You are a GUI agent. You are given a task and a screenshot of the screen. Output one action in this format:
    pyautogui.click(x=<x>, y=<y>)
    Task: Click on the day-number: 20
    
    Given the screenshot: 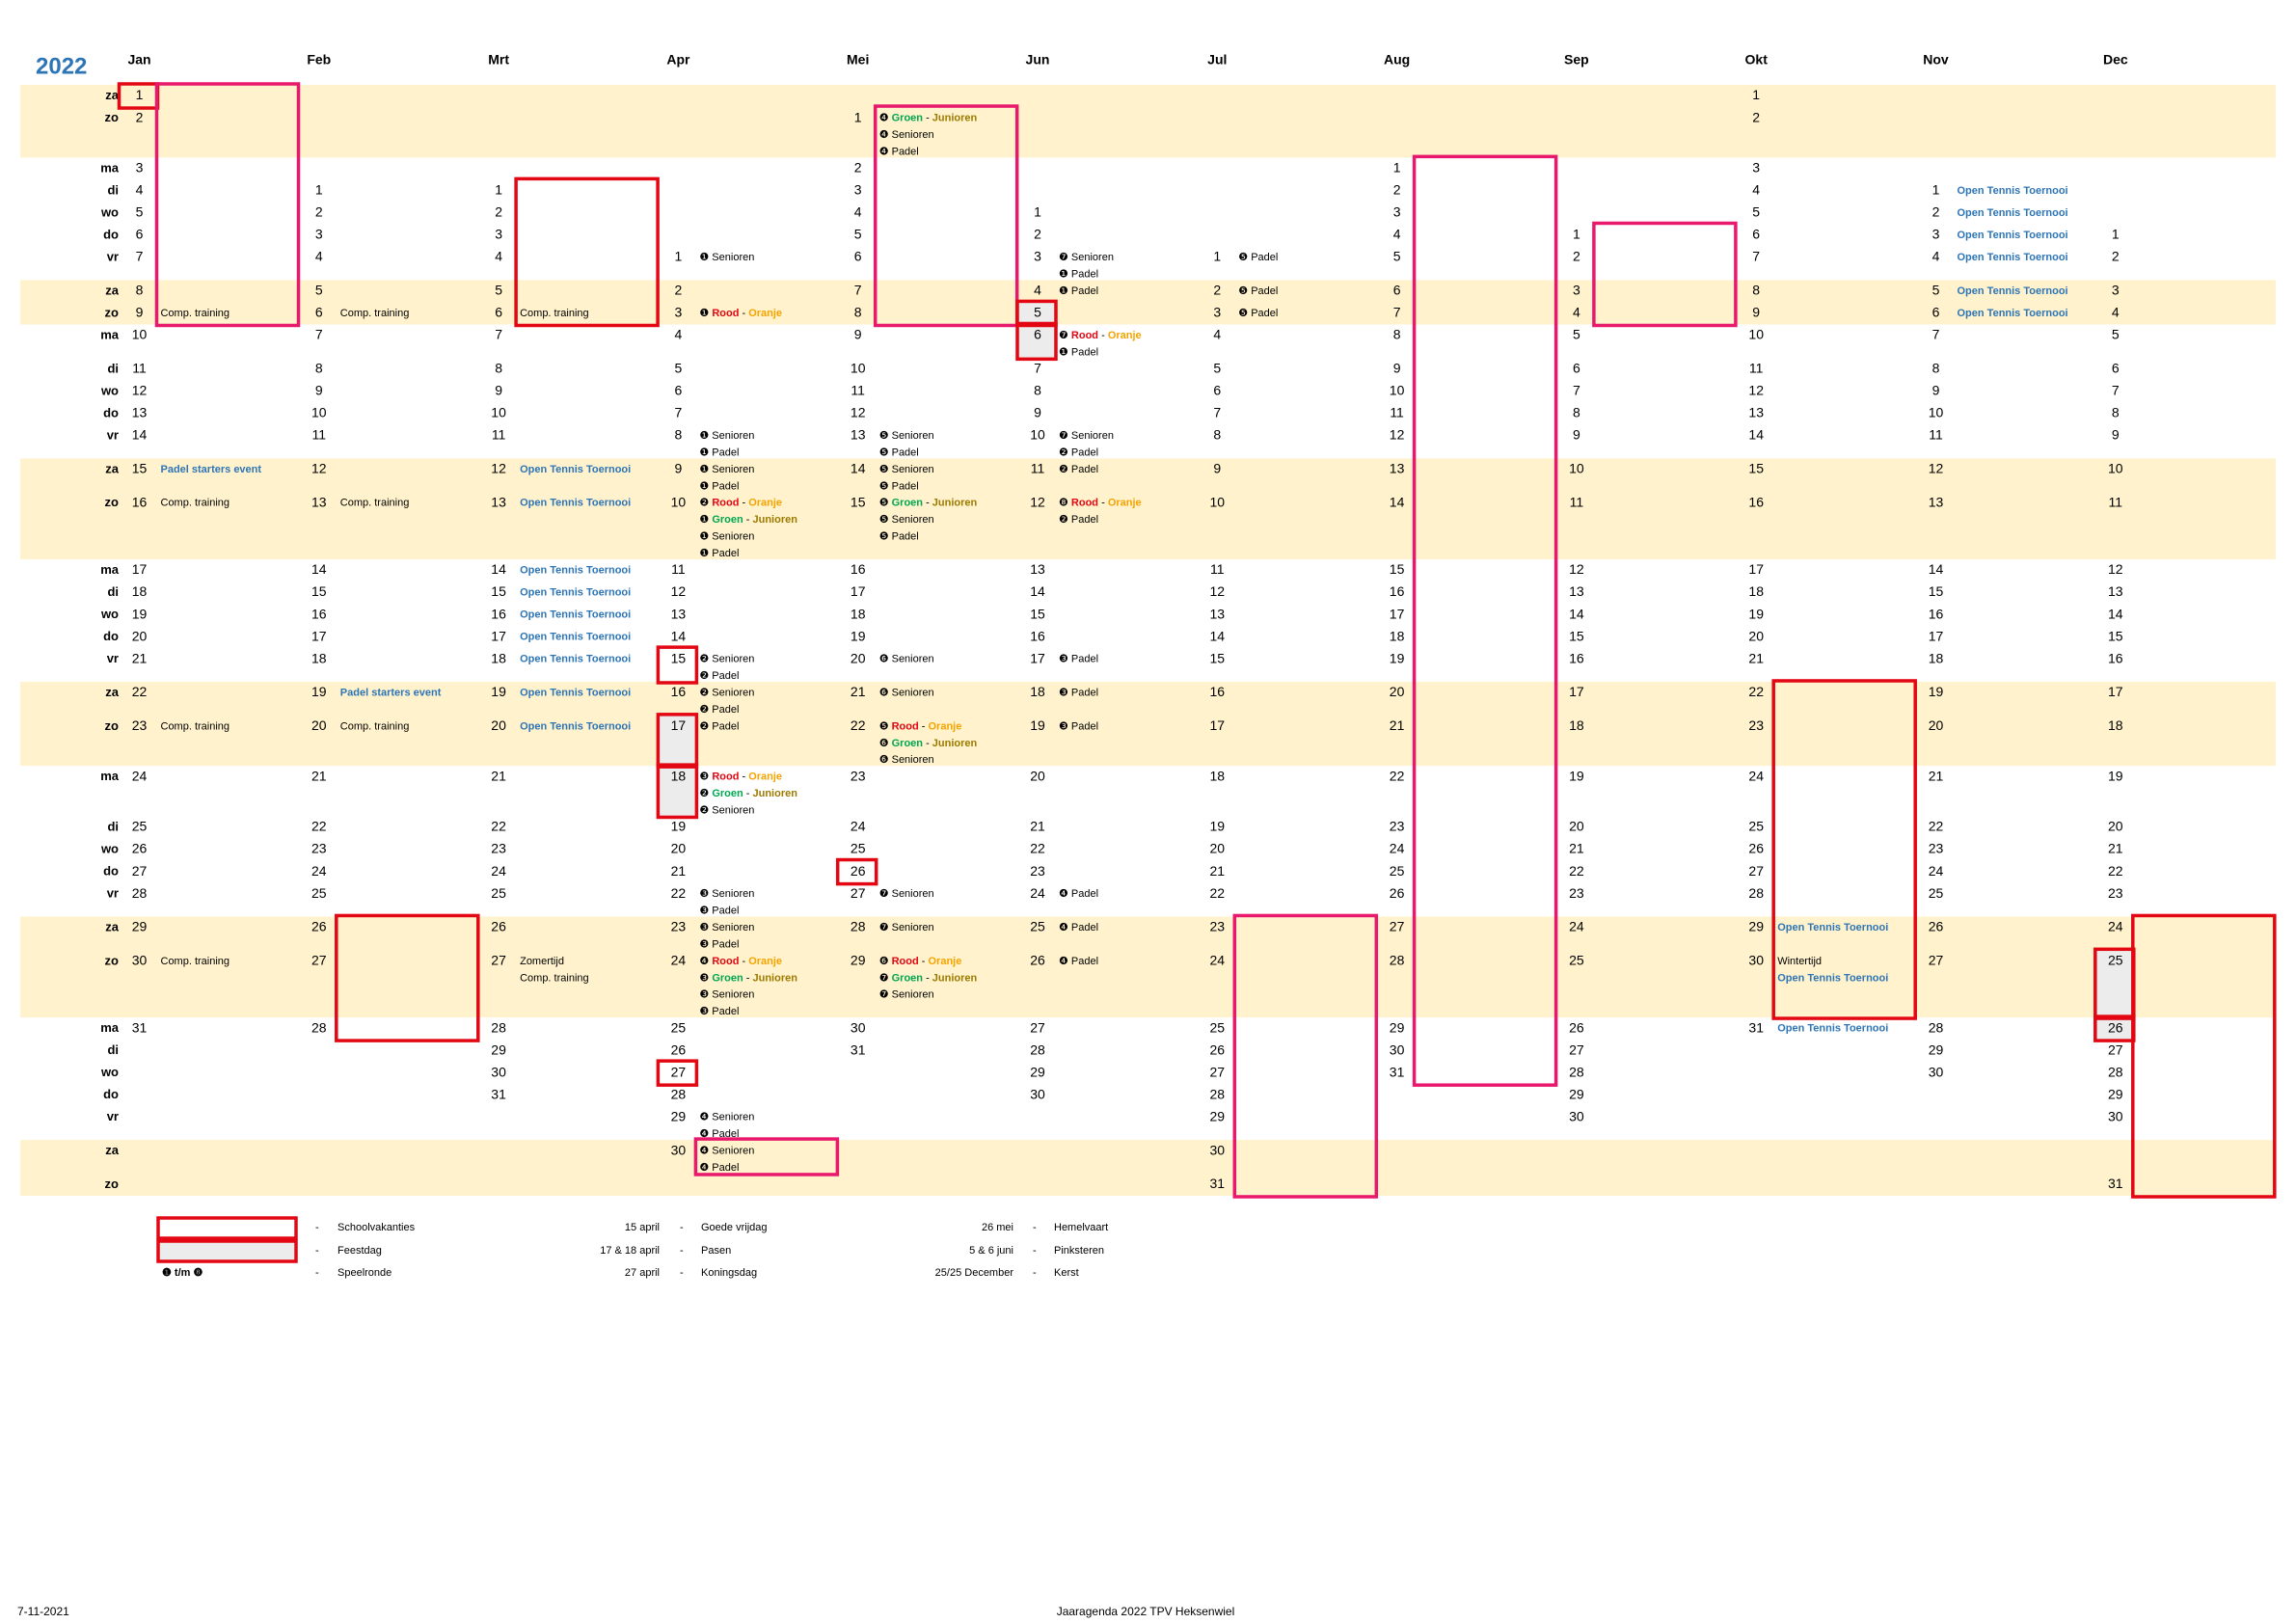 What is the action you would take?
    pyautogui.click(x=2115, y=826)
    